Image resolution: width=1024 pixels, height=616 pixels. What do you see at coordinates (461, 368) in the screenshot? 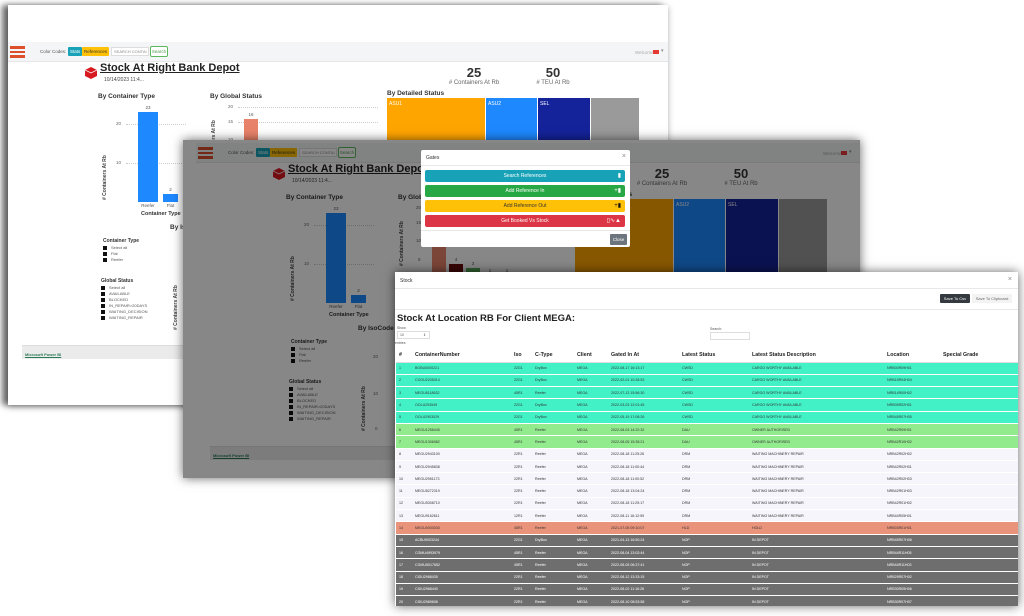
I see `table-cell: BOBU0000221` at bounding box center [461, 368].